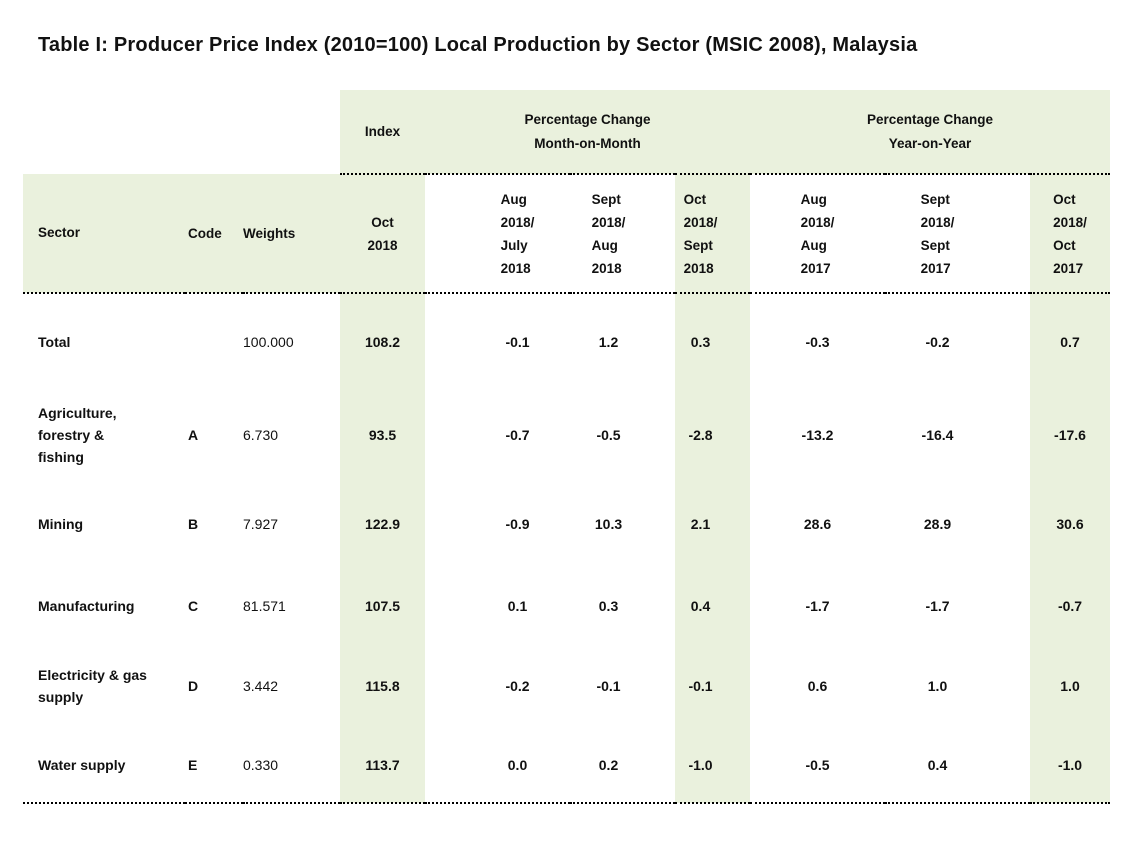  Describe the element at coordinates (608, 435) in the screenshot. I see `mom-sept-aug-cell: -0.5` at that location.